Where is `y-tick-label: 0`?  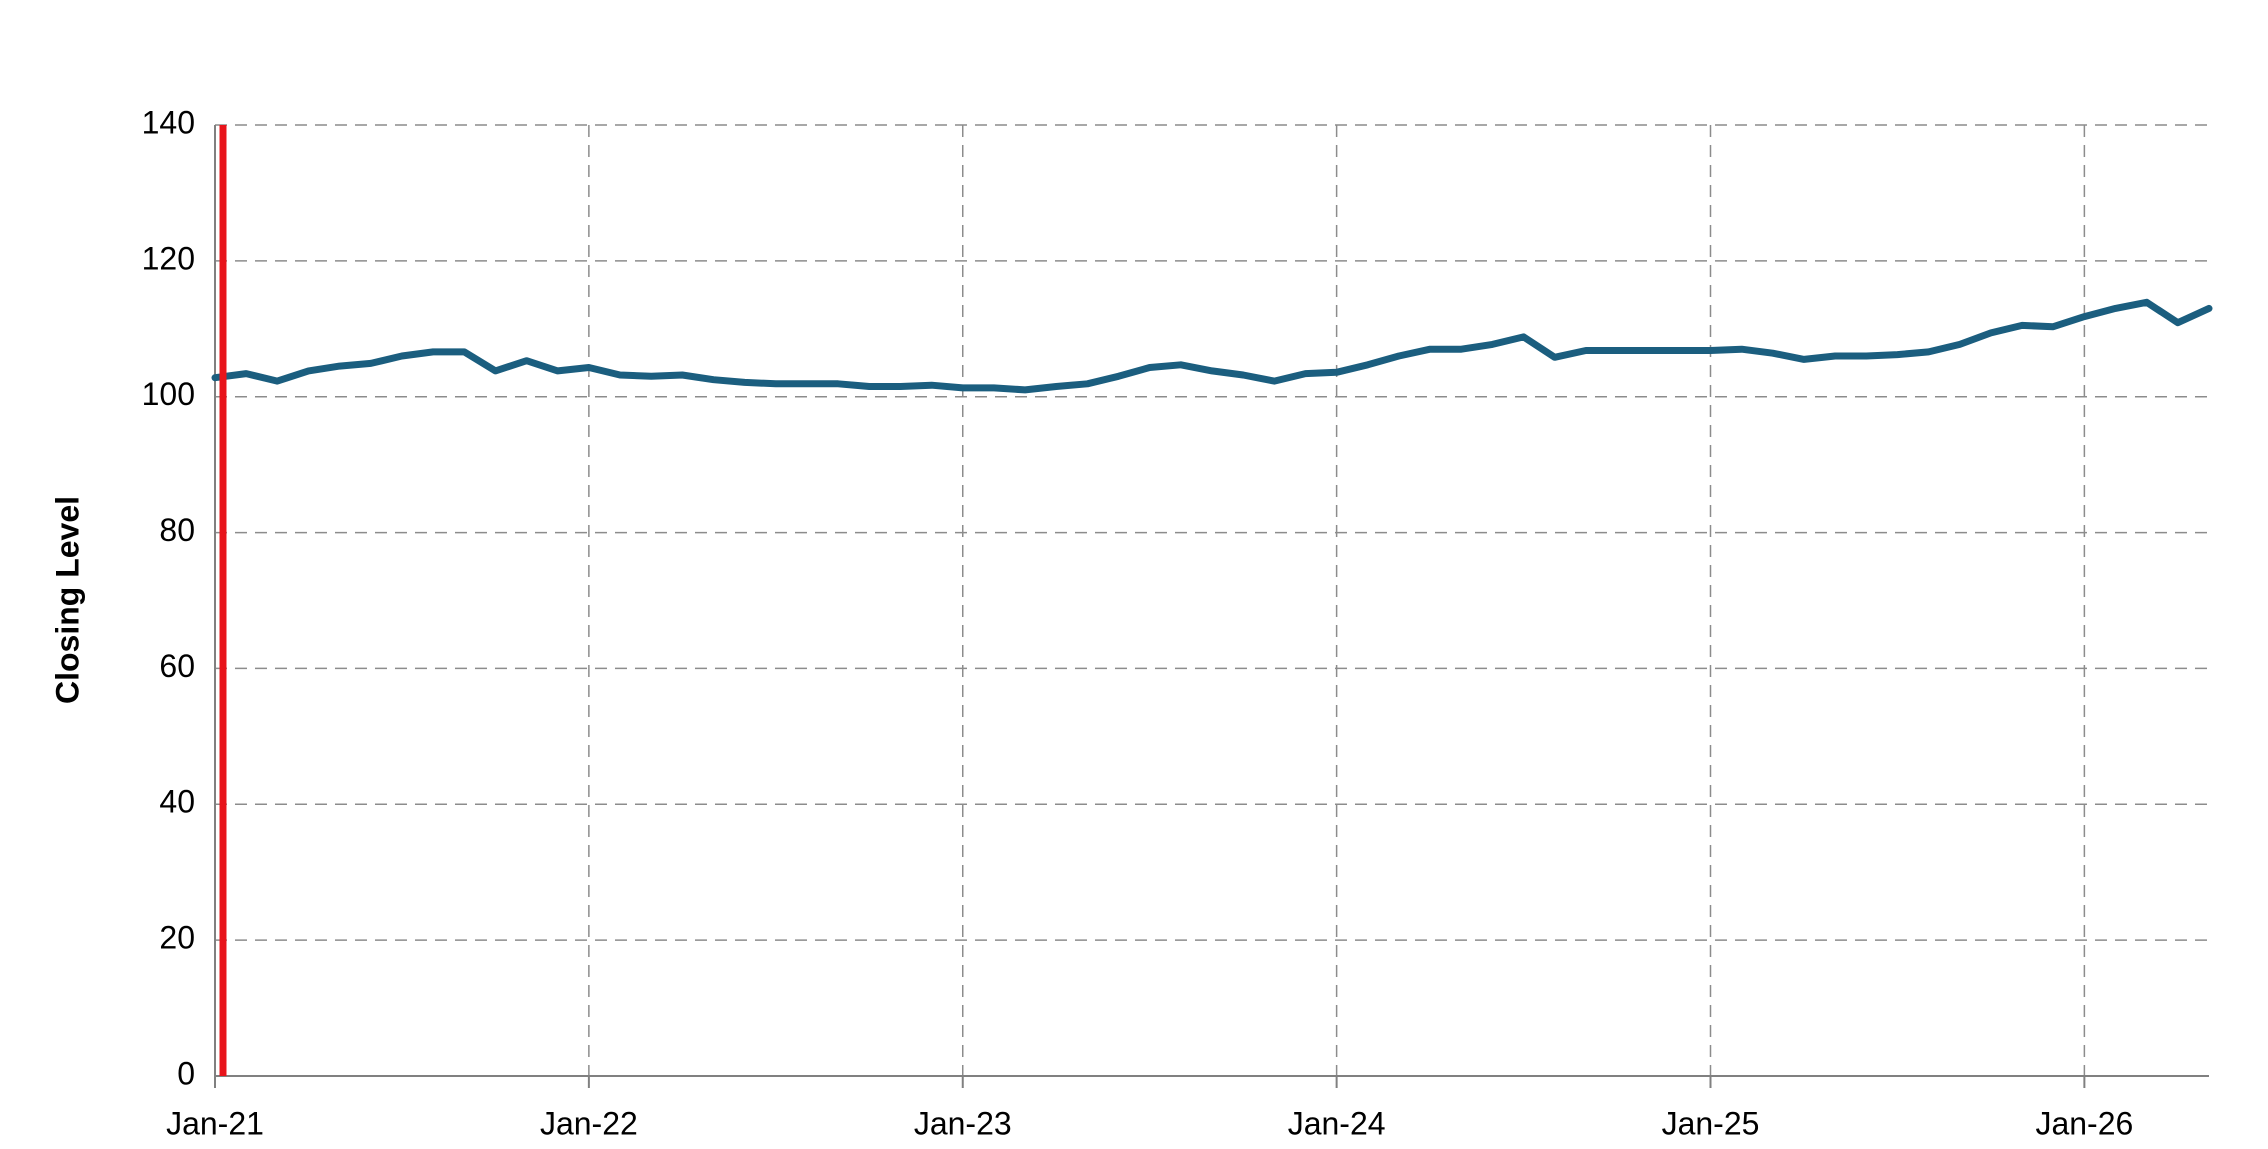
y-tick-label: 0 is located at coordinates (186, 1073).